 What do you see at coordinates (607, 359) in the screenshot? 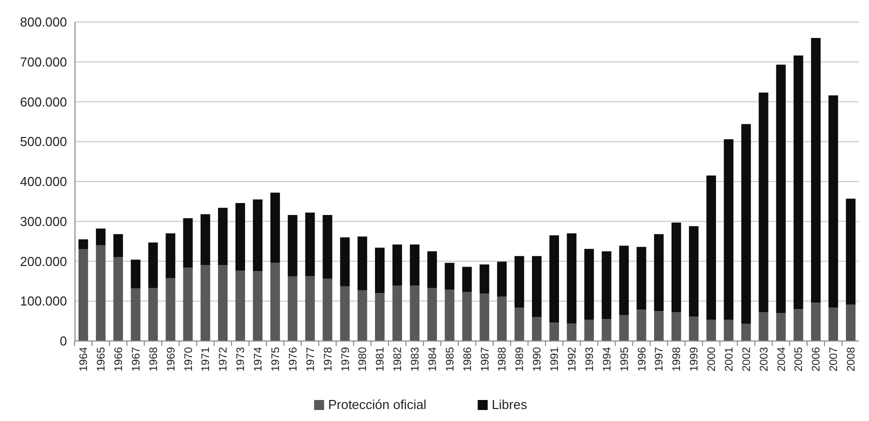
I see `x-tick-label: 1994` at bounding box center [607, 359].